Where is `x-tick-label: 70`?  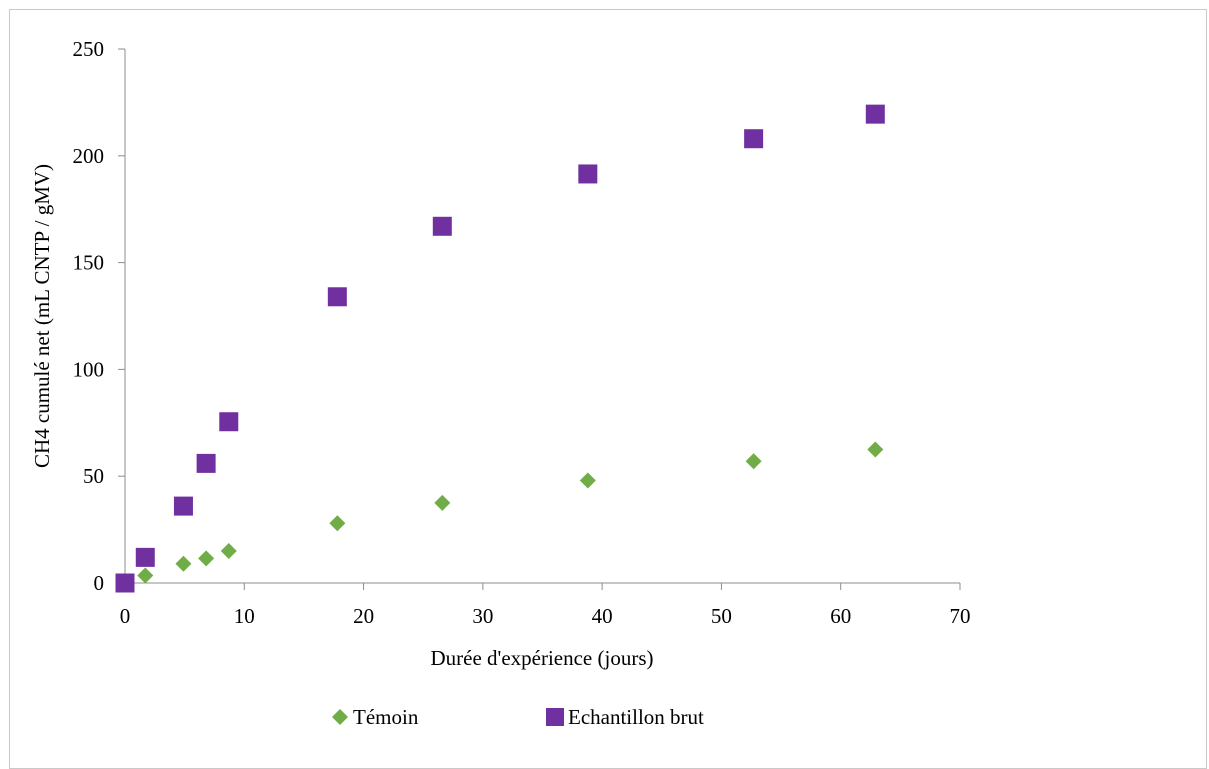 x-tick-label: 70 is located at coordinates (960, 616).